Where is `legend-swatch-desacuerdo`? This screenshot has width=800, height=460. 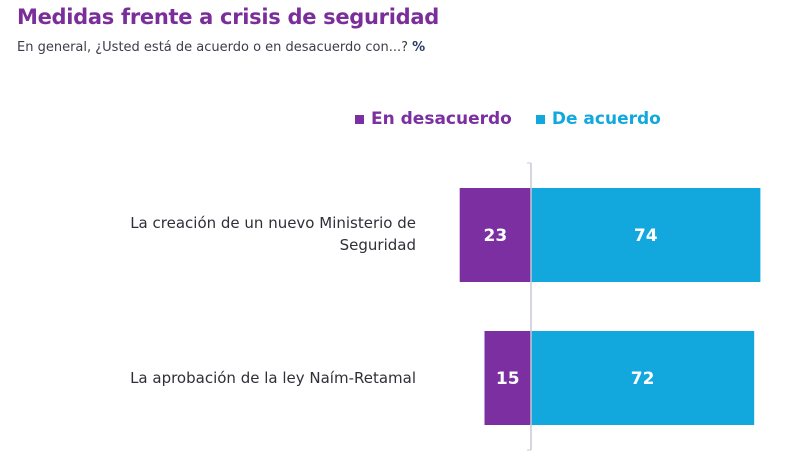 legend-swatch-desacuerdo is located at coordinates (359, 119).